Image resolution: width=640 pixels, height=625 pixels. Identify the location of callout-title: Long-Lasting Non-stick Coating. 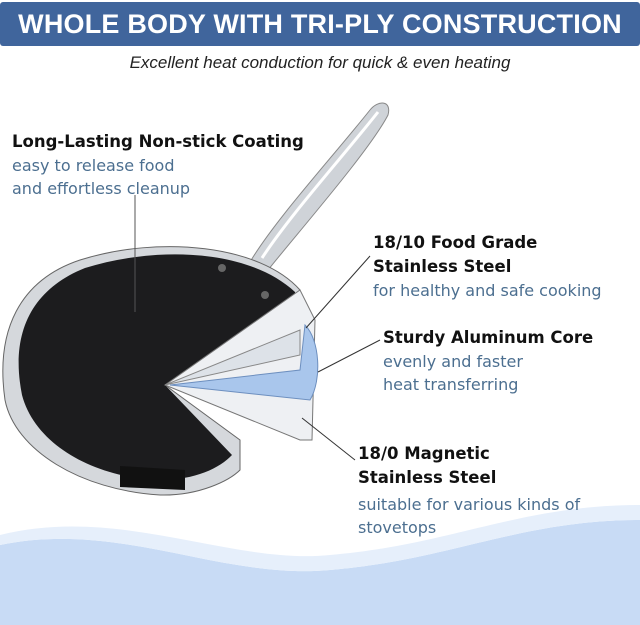
(158, 141).